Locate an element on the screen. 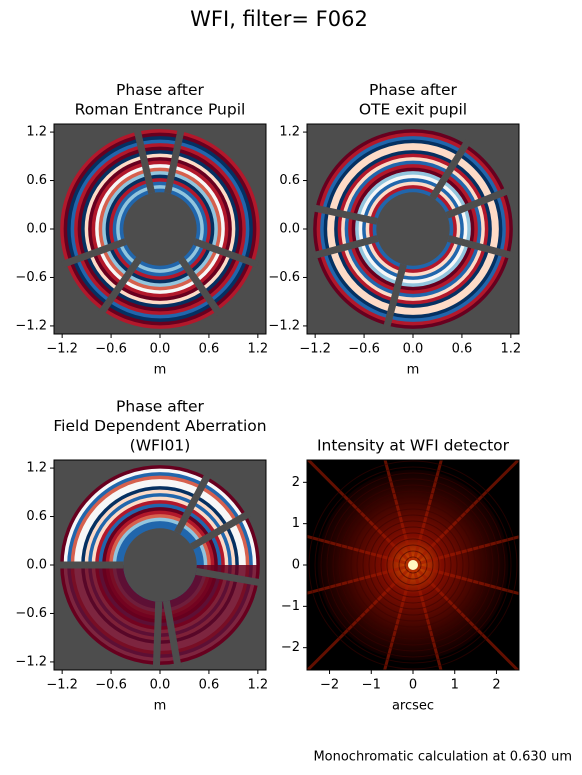  x-tick-label: 2 is located at coordinates (496, 685).